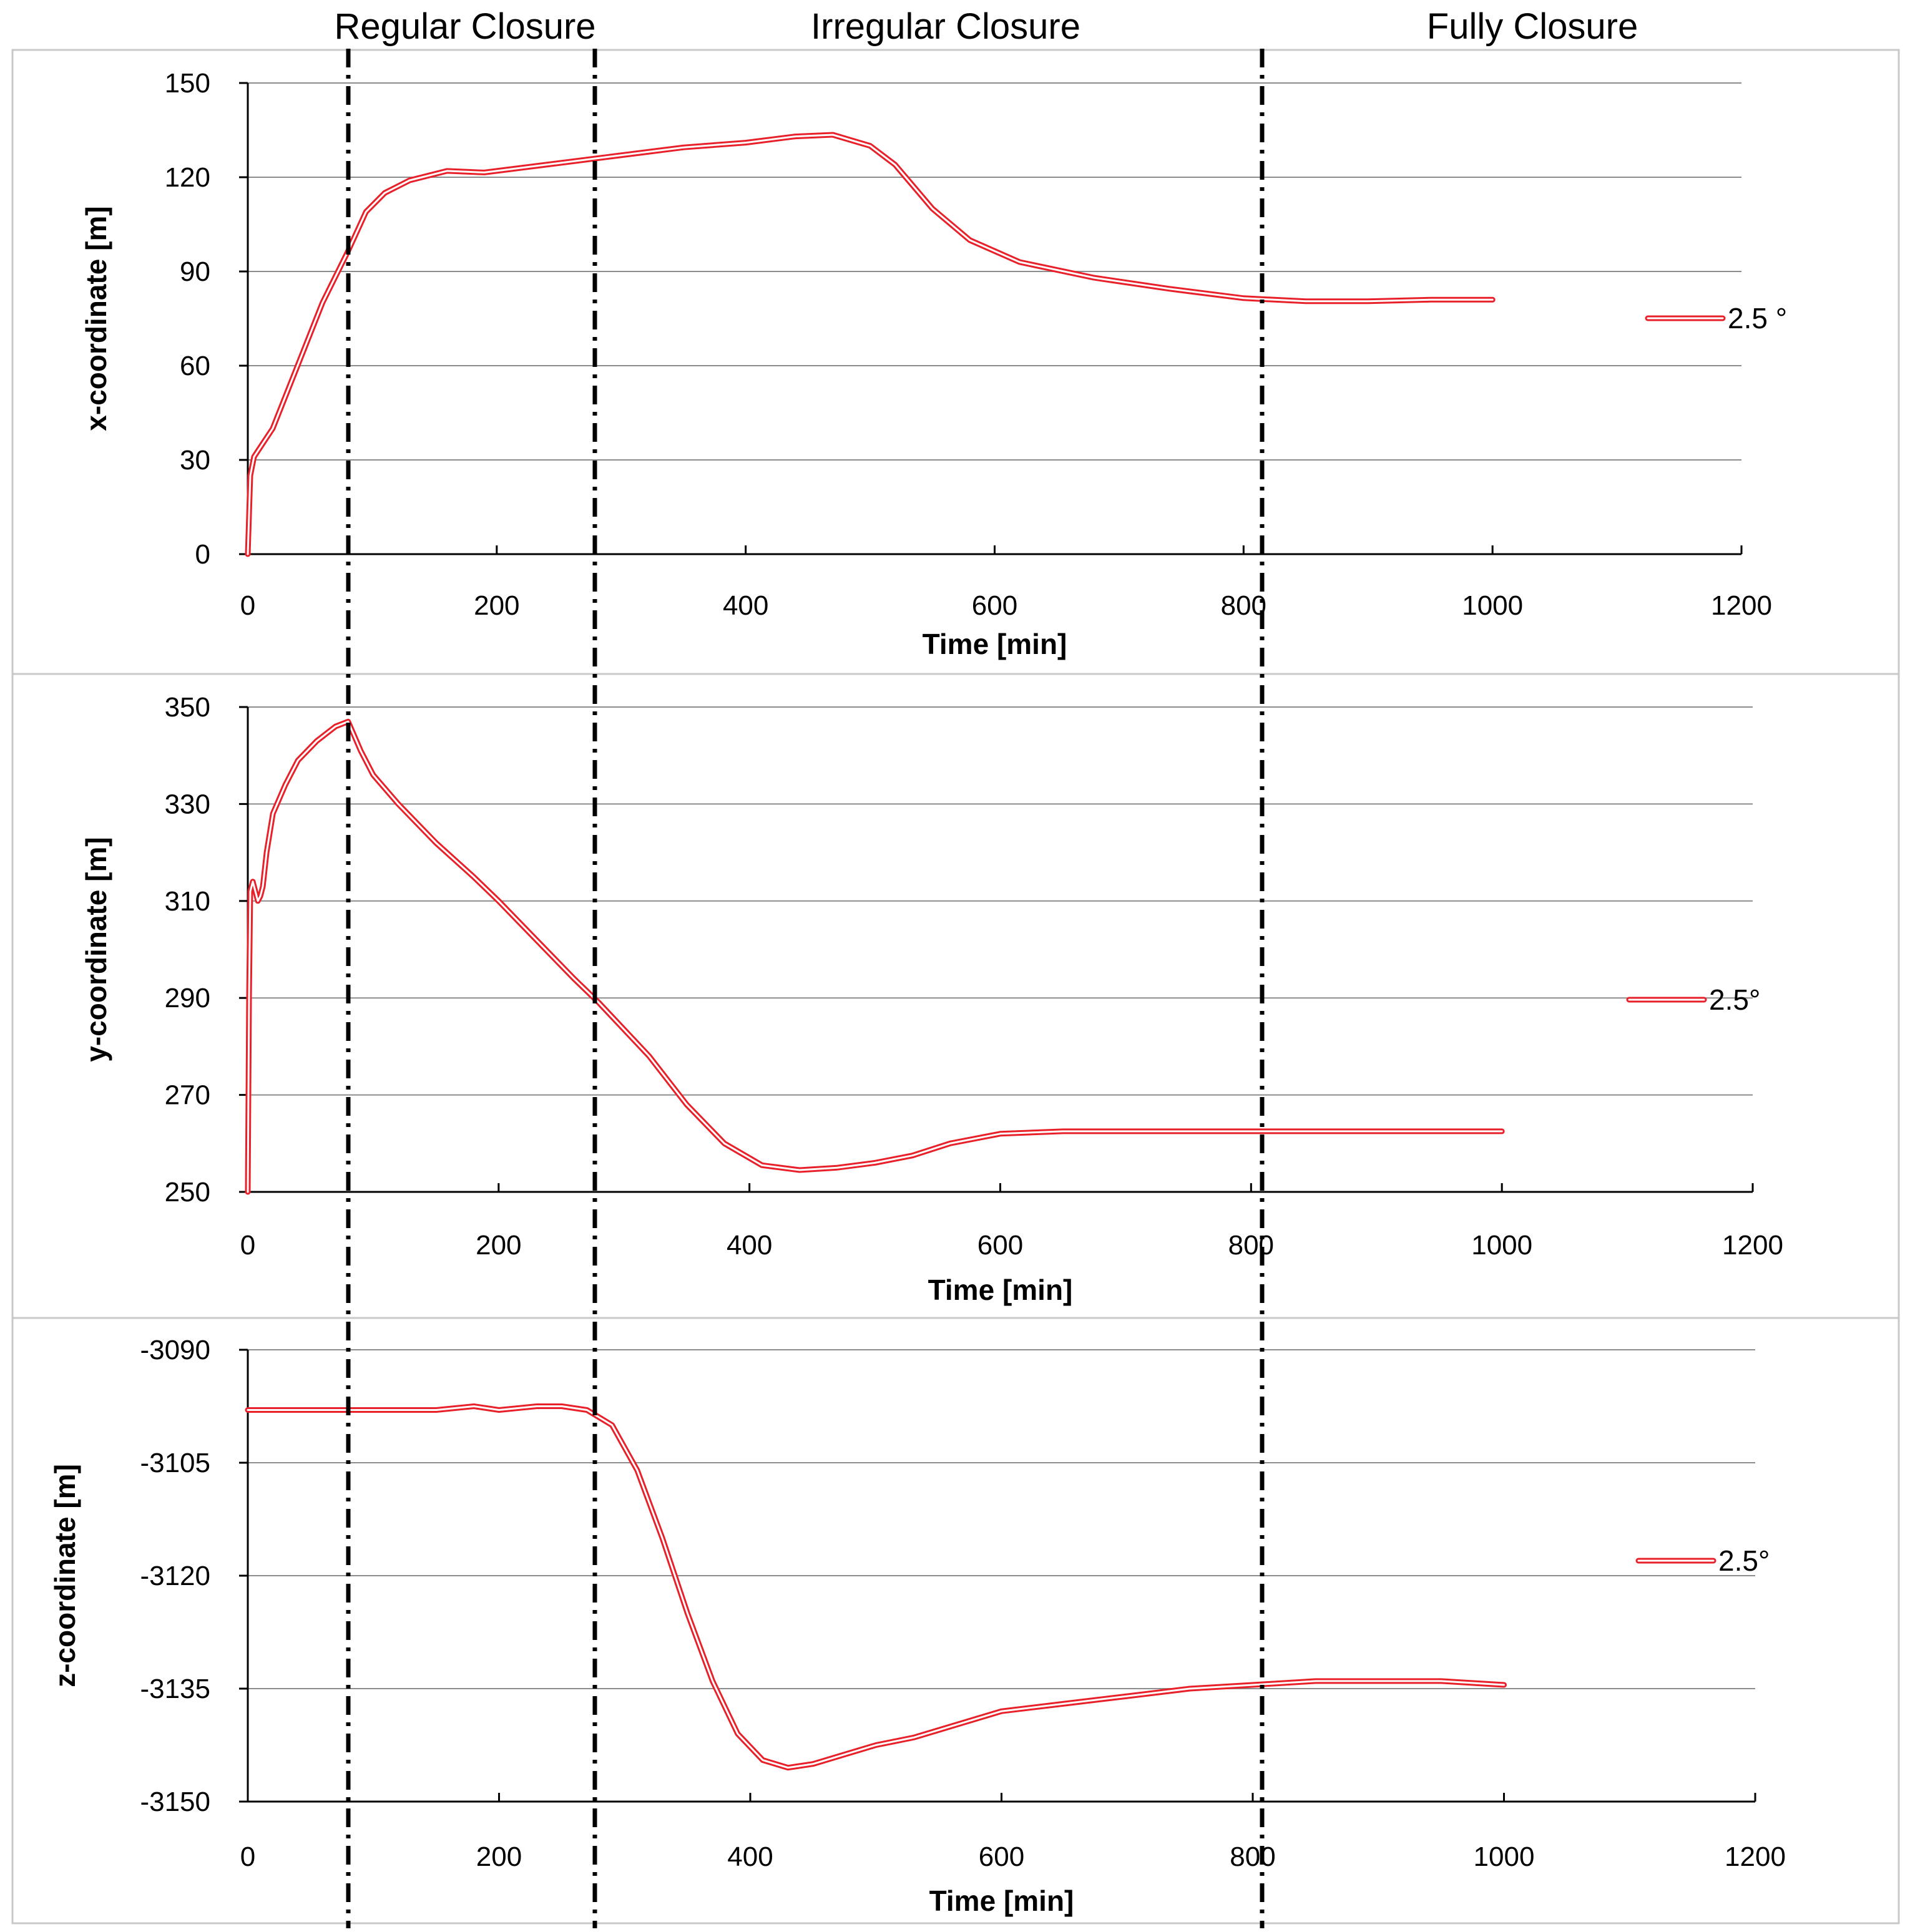 The image size is (1910, 1932). I want to click on y-tick-label: 120, so click(187, 177).